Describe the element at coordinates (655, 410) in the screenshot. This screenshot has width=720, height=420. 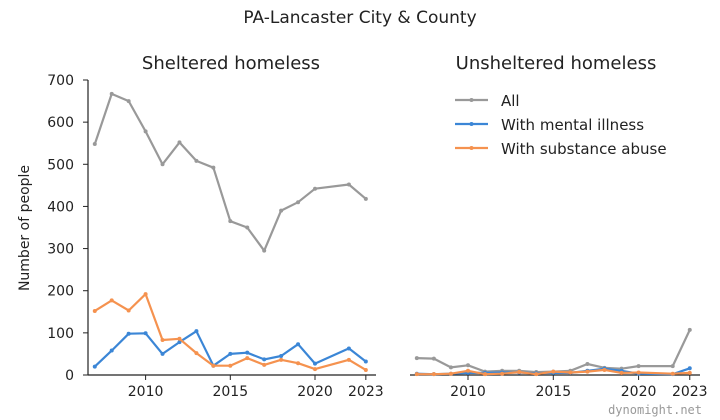
I see `watermark: dynomight.net` at that location.